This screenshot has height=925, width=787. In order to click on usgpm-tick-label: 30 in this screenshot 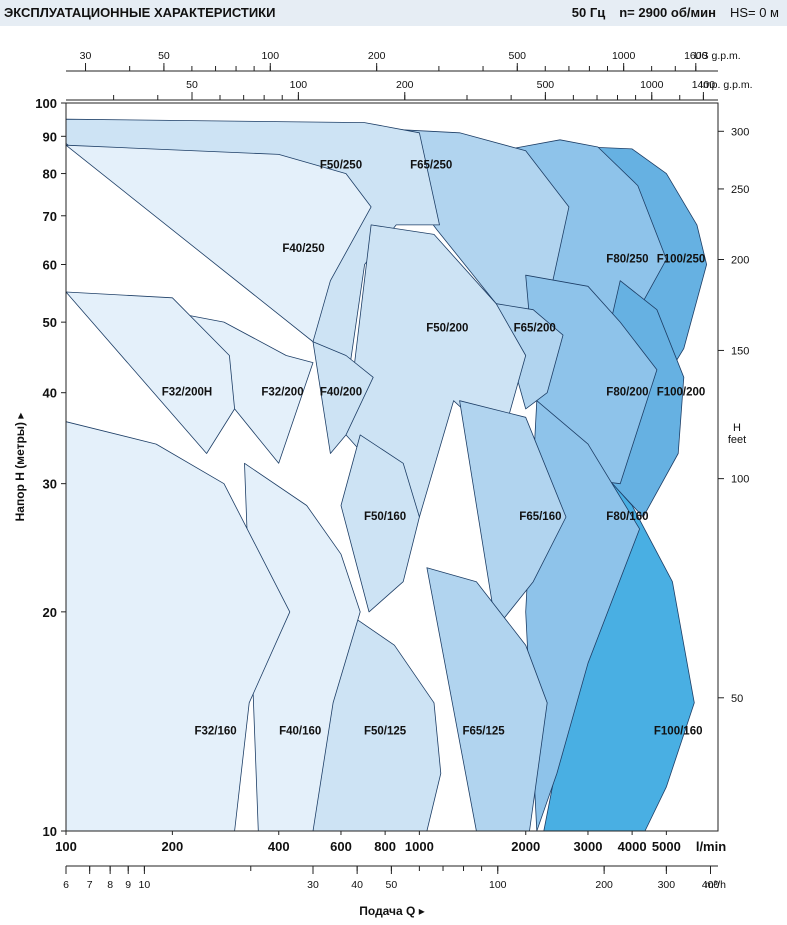, I will do `click(86, 56)`.